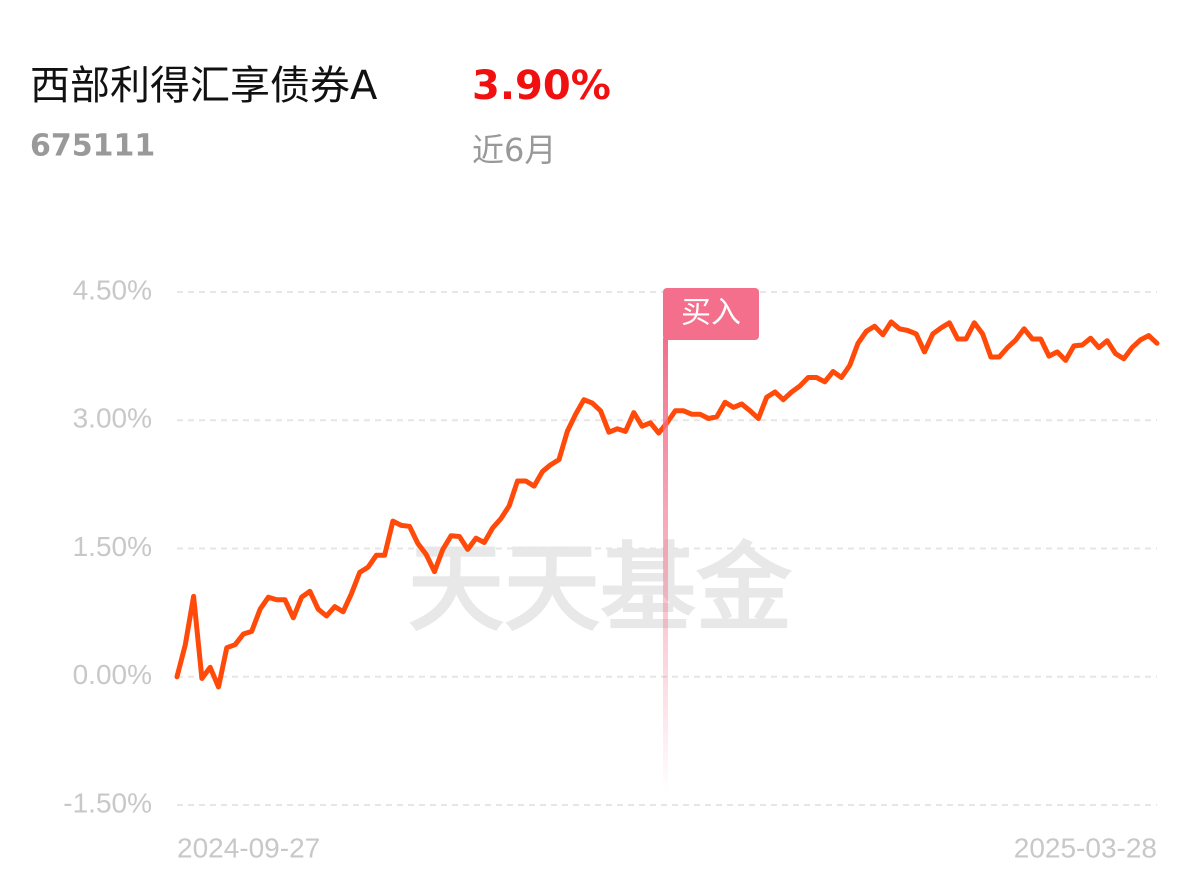  I want to click on buy-marker-label: 买入, so click(711, 313).